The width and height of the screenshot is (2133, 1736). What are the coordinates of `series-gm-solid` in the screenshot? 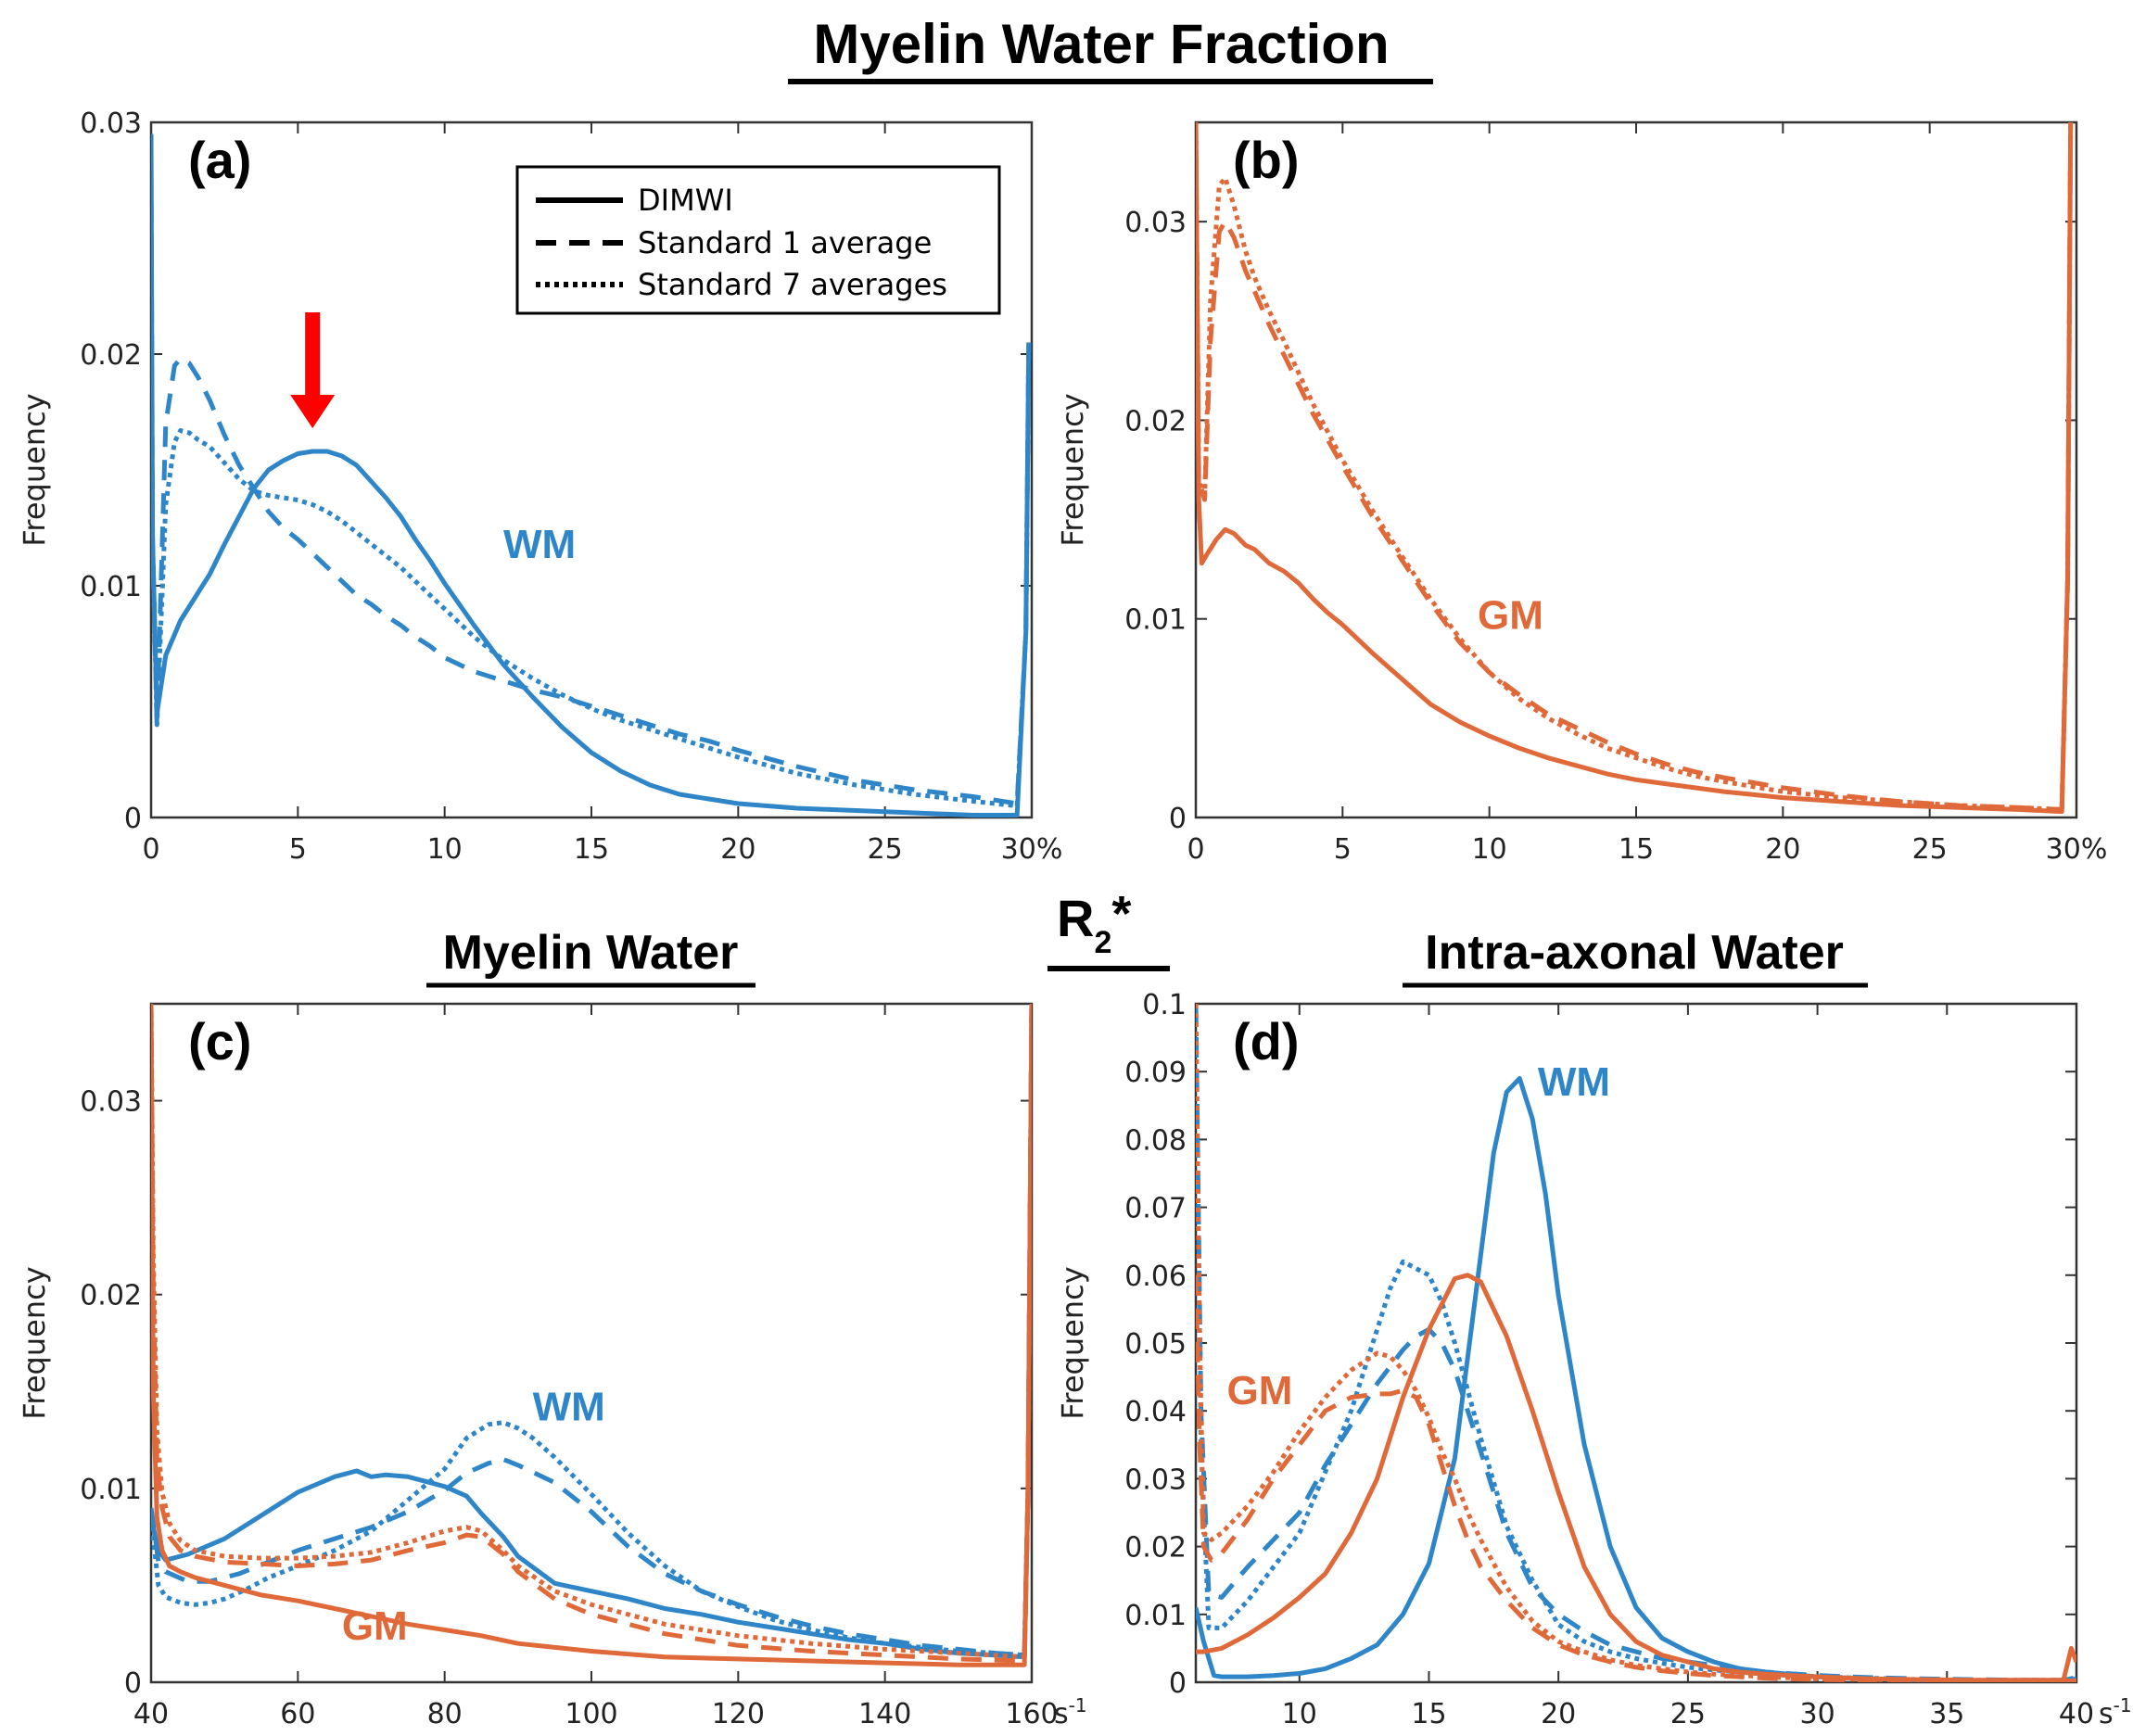 It's located at (1636, 1477).